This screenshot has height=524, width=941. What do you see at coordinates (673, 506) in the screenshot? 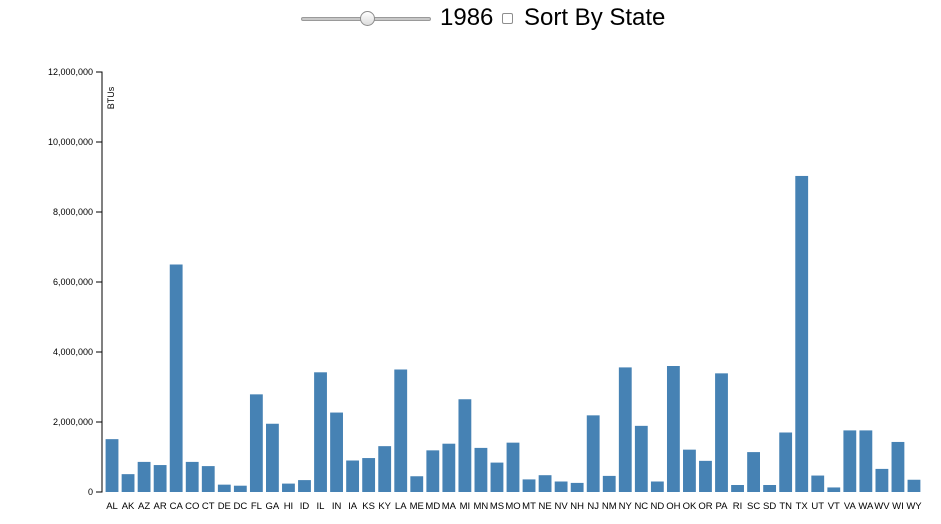
I see `x-tick-label: OH` at bounding box center [673, 506].